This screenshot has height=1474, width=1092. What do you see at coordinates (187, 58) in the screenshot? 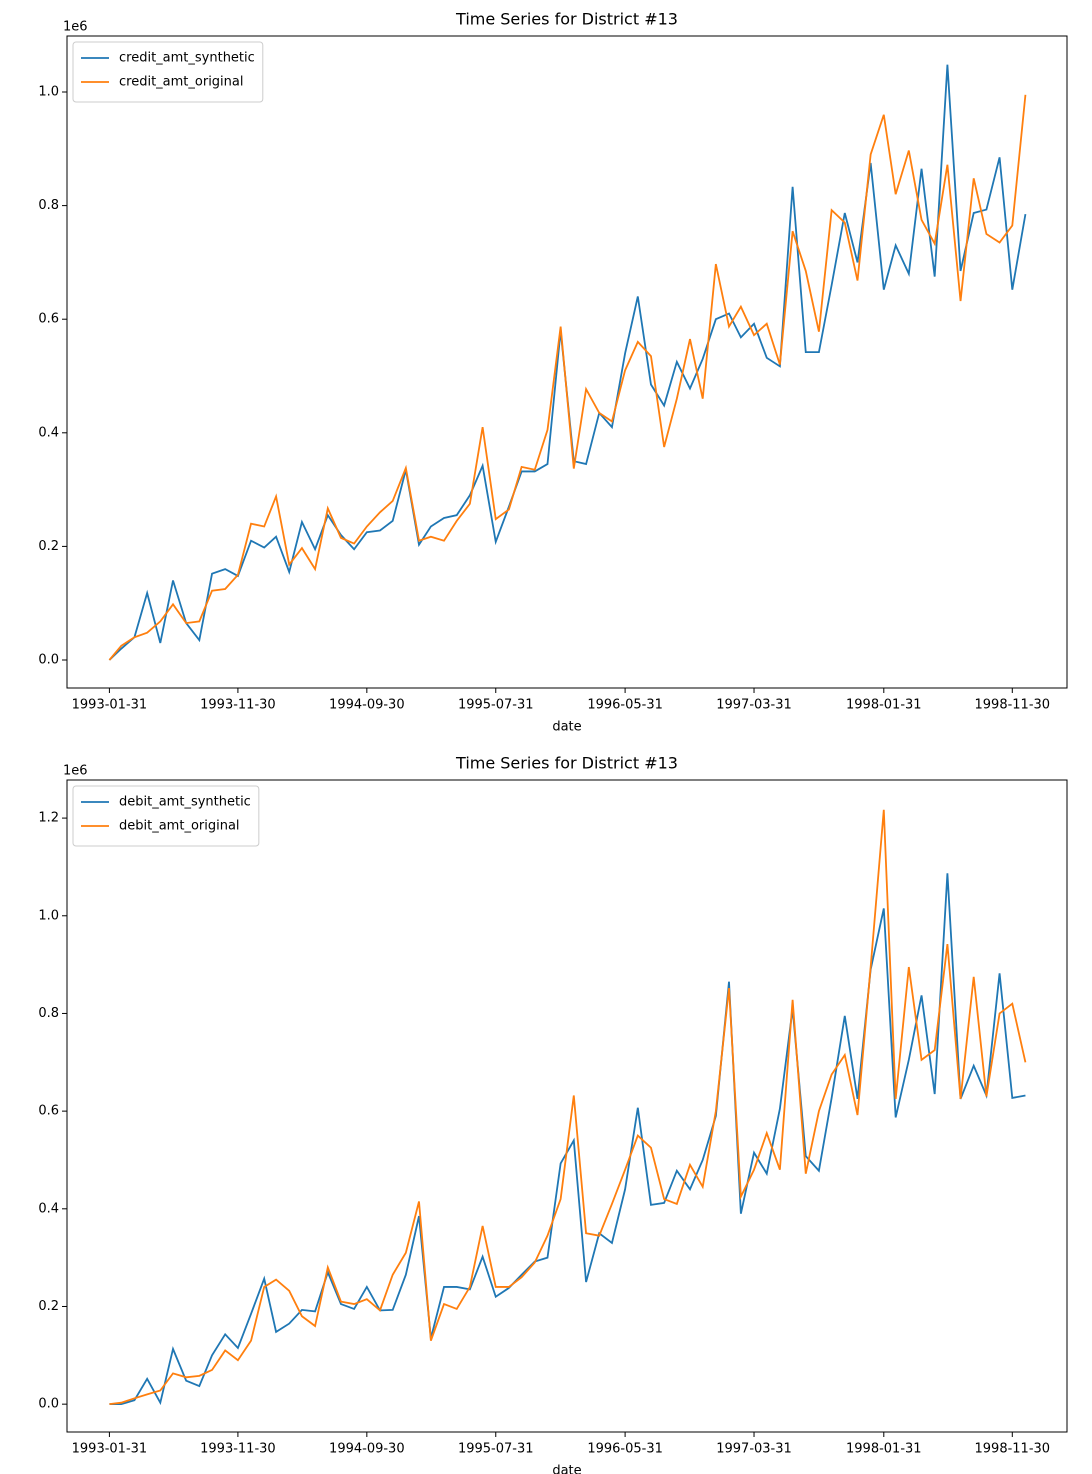
I see `legend-label: credit_amt_synthetic` at bounding box center [187, 58].